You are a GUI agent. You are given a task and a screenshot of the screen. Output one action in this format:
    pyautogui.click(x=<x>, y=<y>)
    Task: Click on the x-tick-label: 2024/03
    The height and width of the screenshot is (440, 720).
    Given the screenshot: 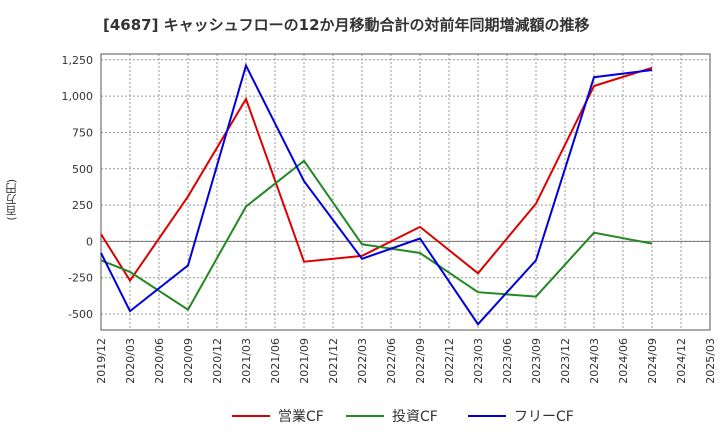 What is the action you would take?
    pyautogui.click(x=594, y=361)
    